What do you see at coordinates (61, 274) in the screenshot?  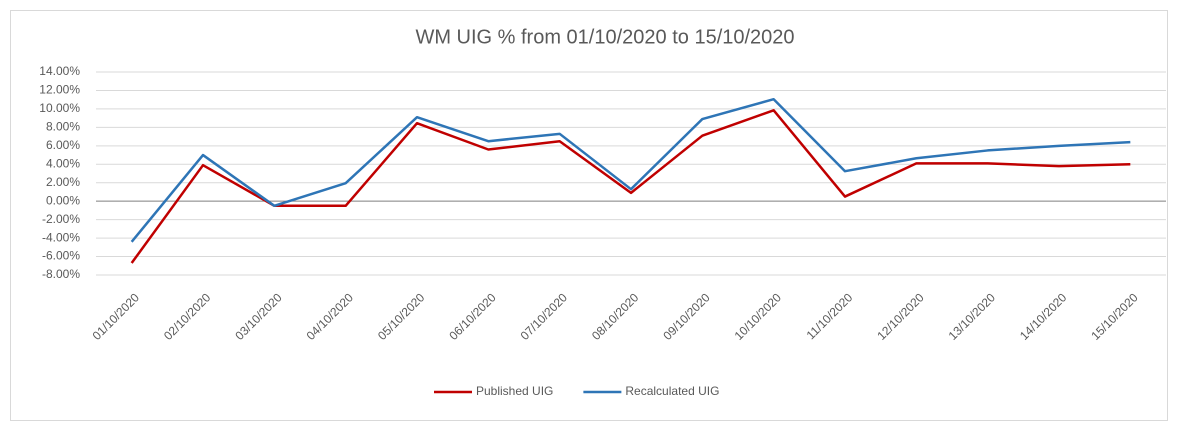 I see `y-tick-label: -8.00%` at bounding box center [61, 274].